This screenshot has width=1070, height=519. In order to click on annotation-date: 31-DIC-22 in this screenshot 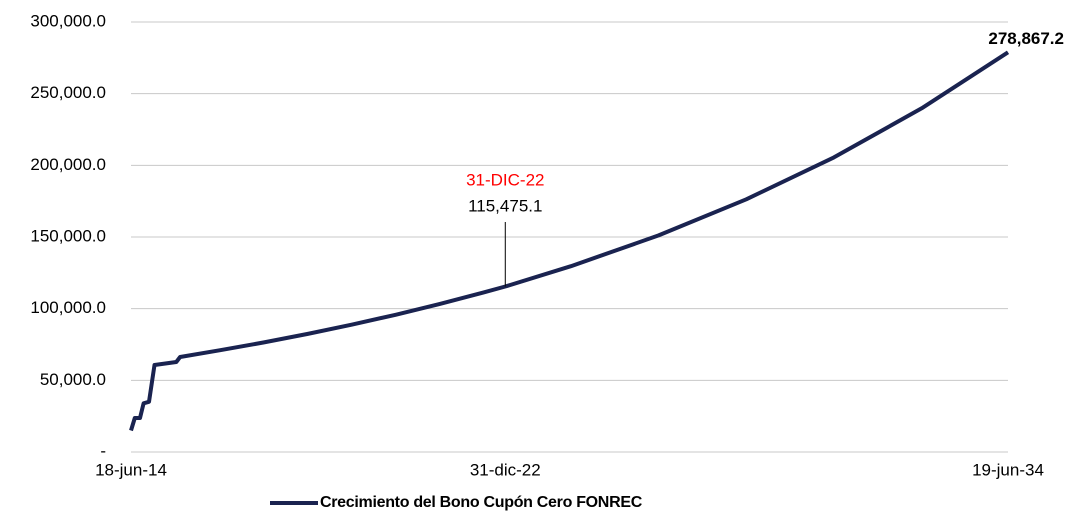, I will do `click(505, 179)`.